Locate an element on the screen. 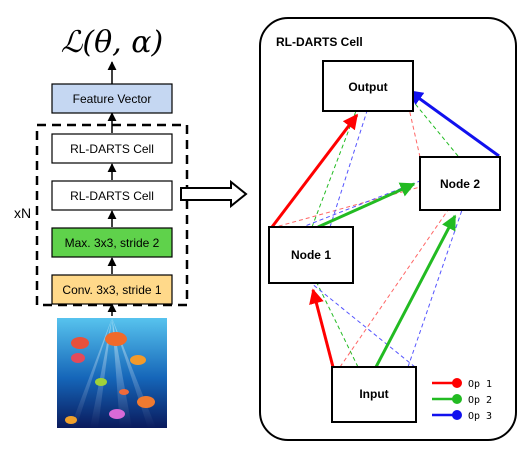 Image resolution: width=524 pixels, height=461 pixels. edge-node1-node2-selected-op2 is located at coordinates (366, 205).